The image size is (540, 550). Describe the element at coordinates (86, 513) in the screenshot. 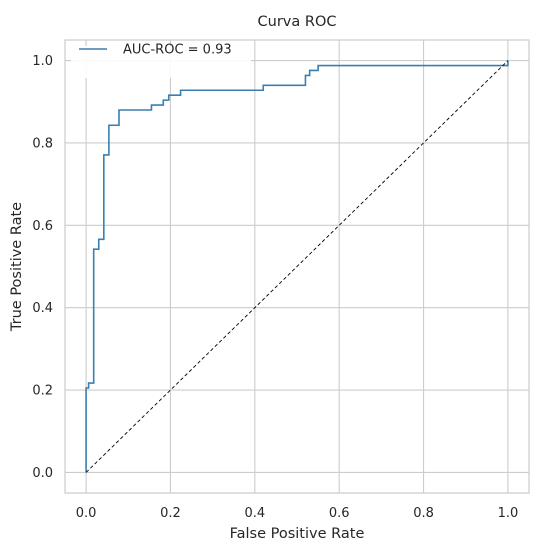

I see `x-tick-label: 0.0` at that location.